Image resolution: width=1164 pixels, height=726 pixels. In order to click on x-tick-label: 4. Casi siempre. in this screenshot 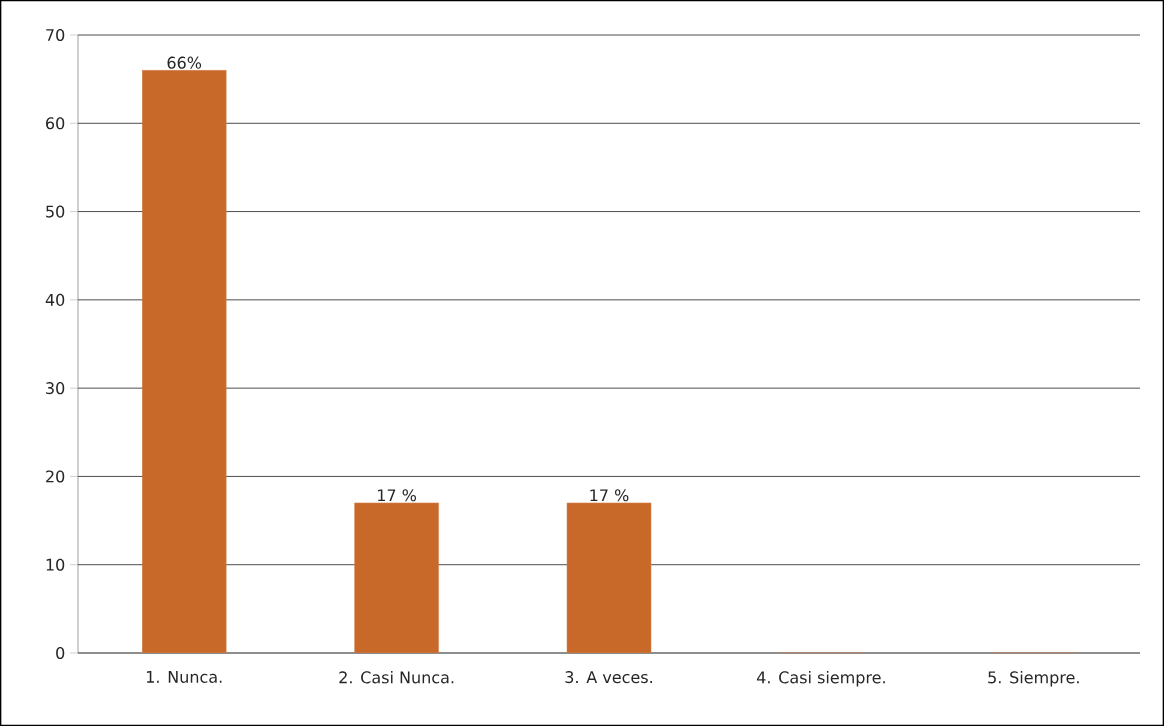, I will do `click(820, 679)`.